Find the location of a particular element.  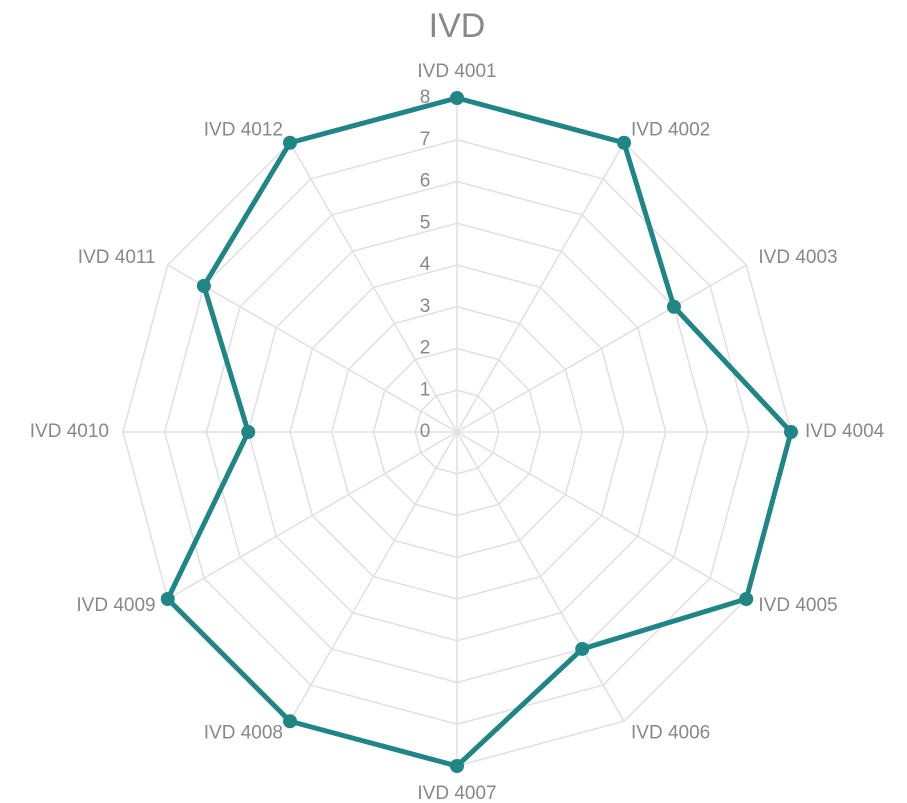

category-label: IVD 4004 is located at coordinates (845, 431).